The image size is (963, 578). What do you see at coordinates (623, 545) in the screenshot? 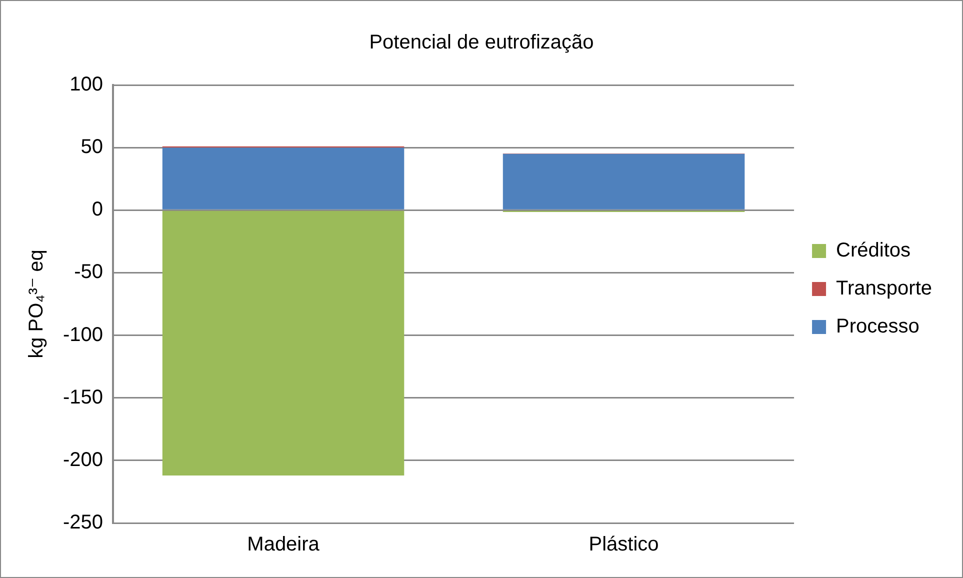
I see `x-tick-label: Plástico` at bounding box center [623, 545].